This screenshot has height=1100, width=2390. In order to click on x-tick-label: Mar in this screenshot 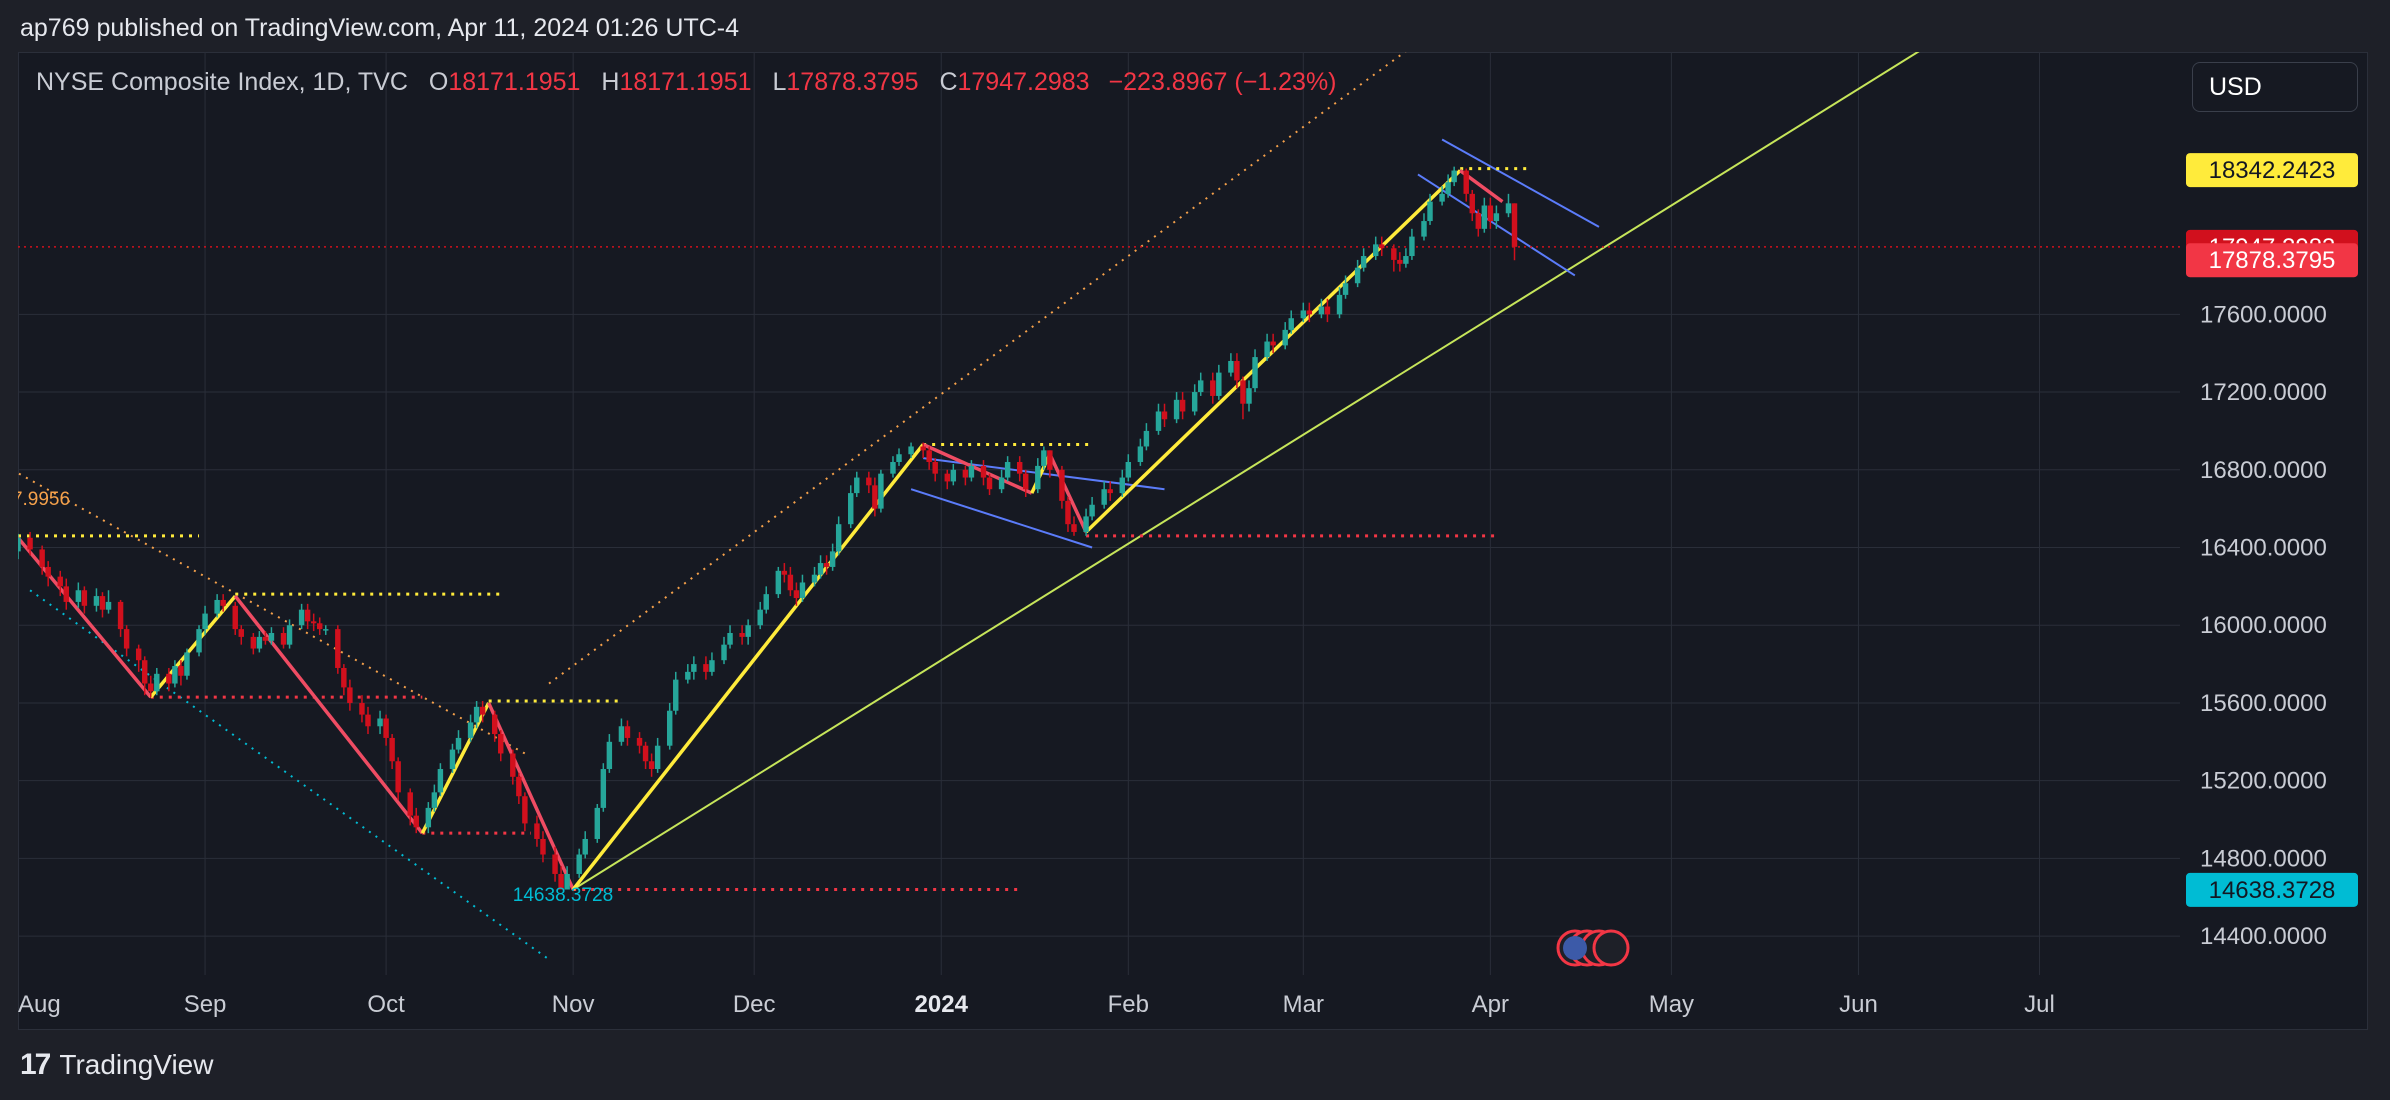, I will do `click(1303, 1004)`.